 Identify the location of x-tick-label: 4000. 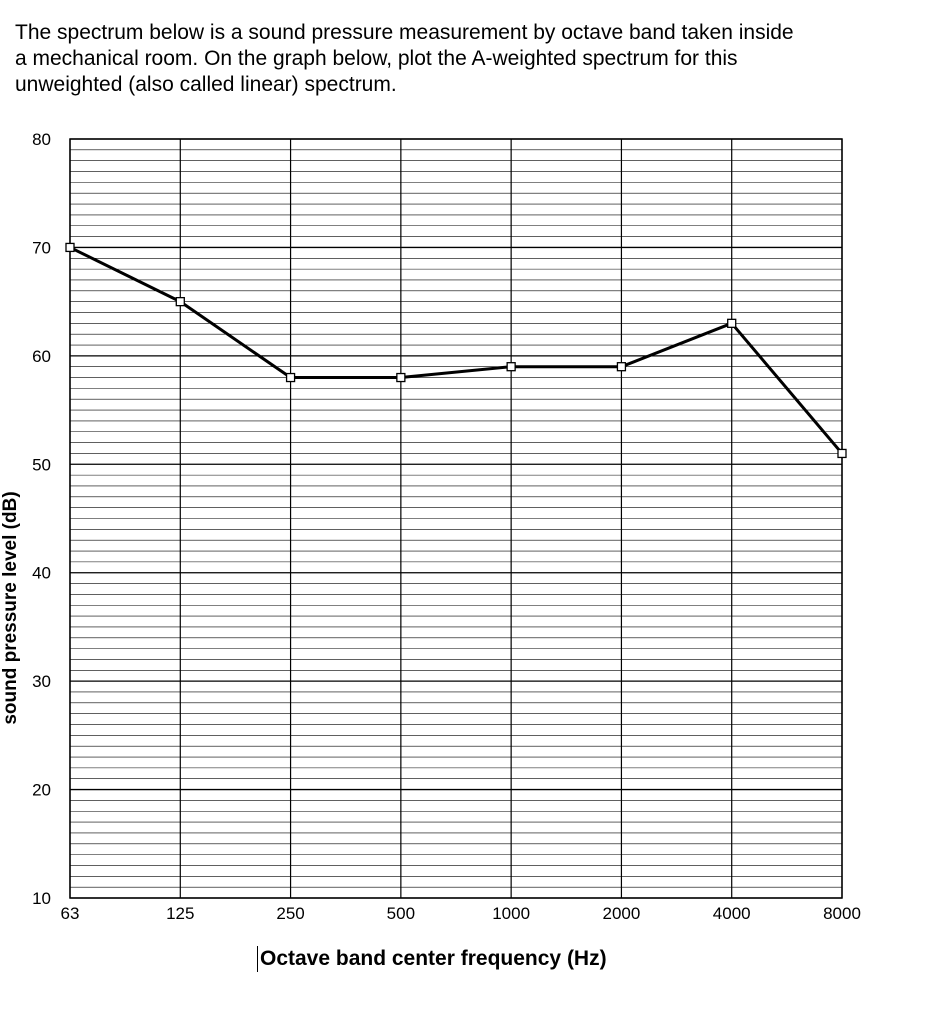
(732, 913).